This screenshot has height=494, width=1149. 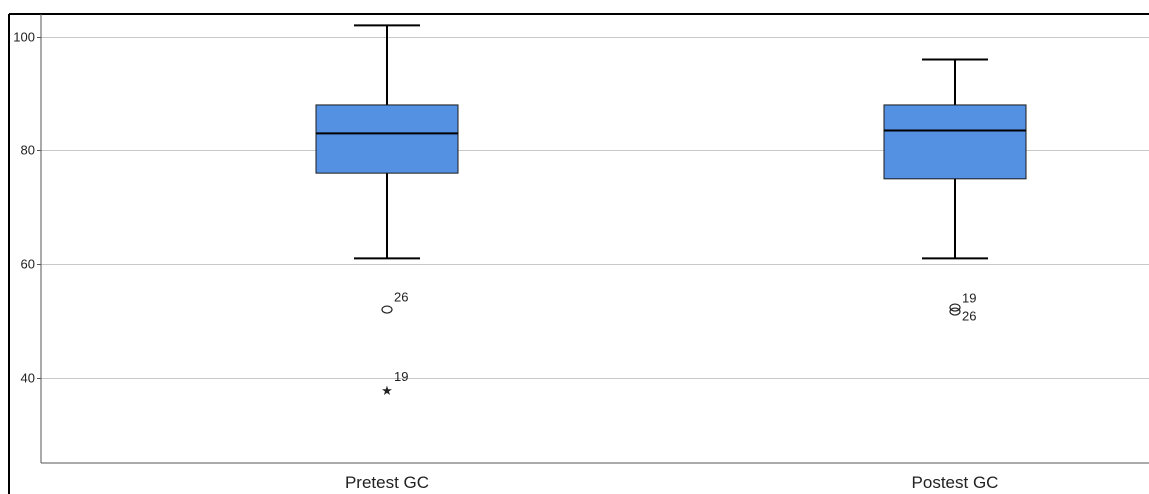 What do you see at coordinates (28, 378) in the screenshot?
I see `y-tick-label: 40` at bounding box center [28, 378].